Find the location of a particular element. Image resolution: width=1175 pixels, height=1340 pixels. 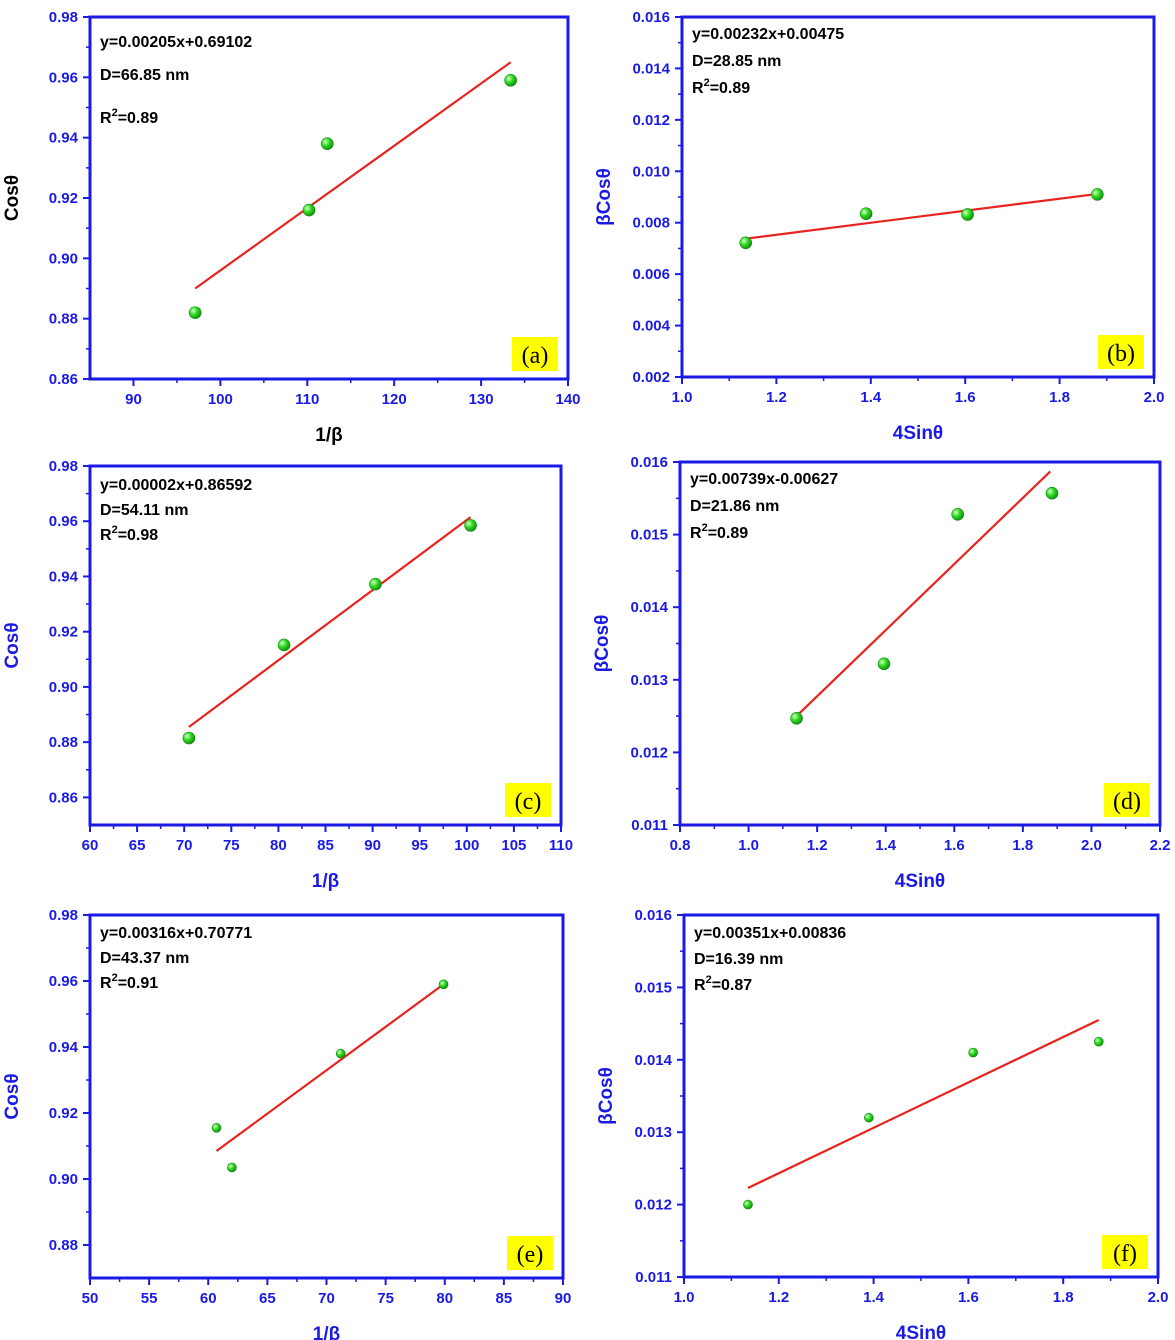

crystallite-size: D=16.39 nm is located at coordinates (738, 959).